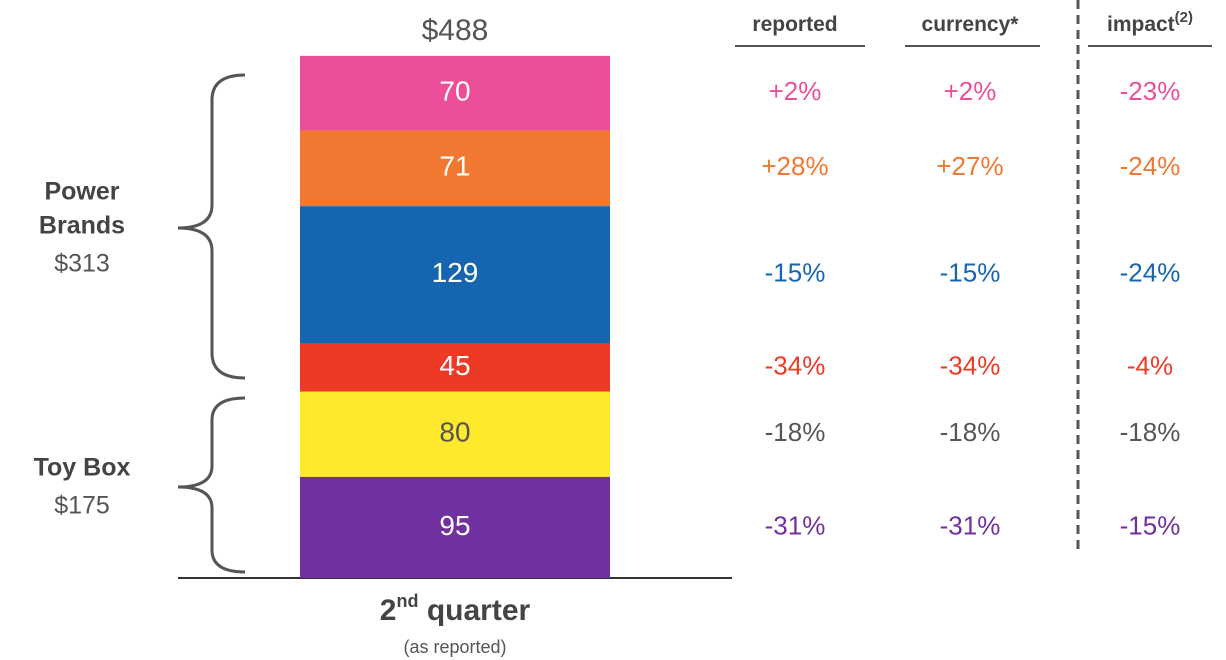 This screenshot has width=1226, height=660. I want to click on segment-label: 71, so click(454, 166).